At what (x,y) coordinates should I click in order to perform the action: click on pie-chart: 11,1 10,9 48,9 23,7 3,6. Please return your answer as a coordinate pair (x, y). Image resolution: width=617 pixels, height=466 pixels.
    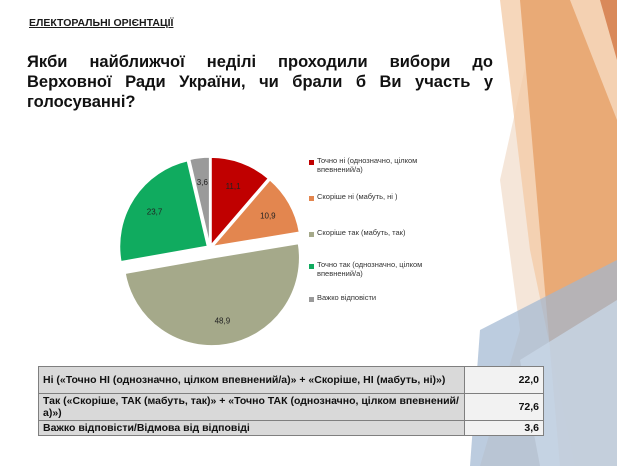
    Looking at the image, I should click on (209, 251).